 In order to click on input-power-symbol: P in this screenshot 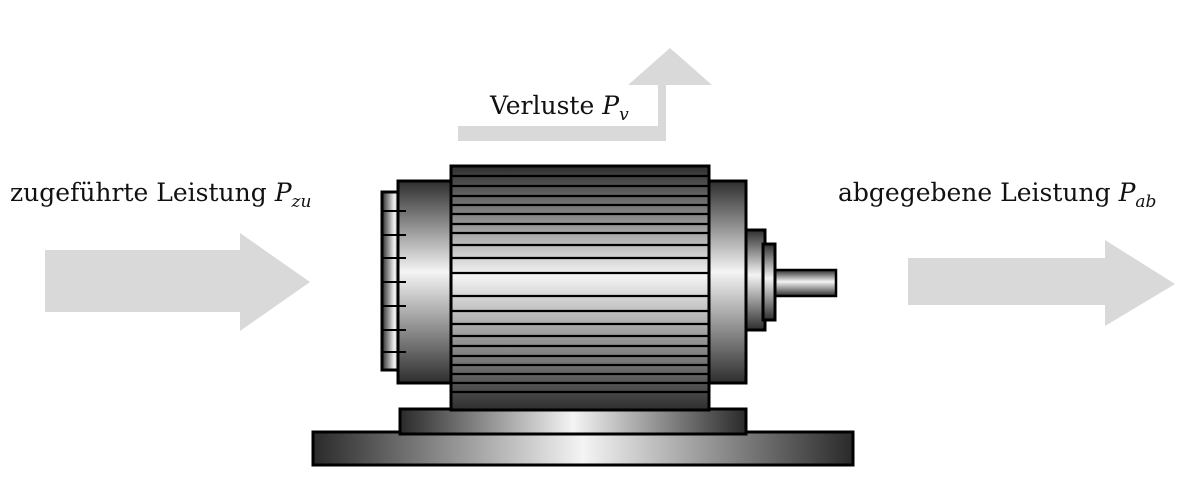, I will do `click(283, 192)`.